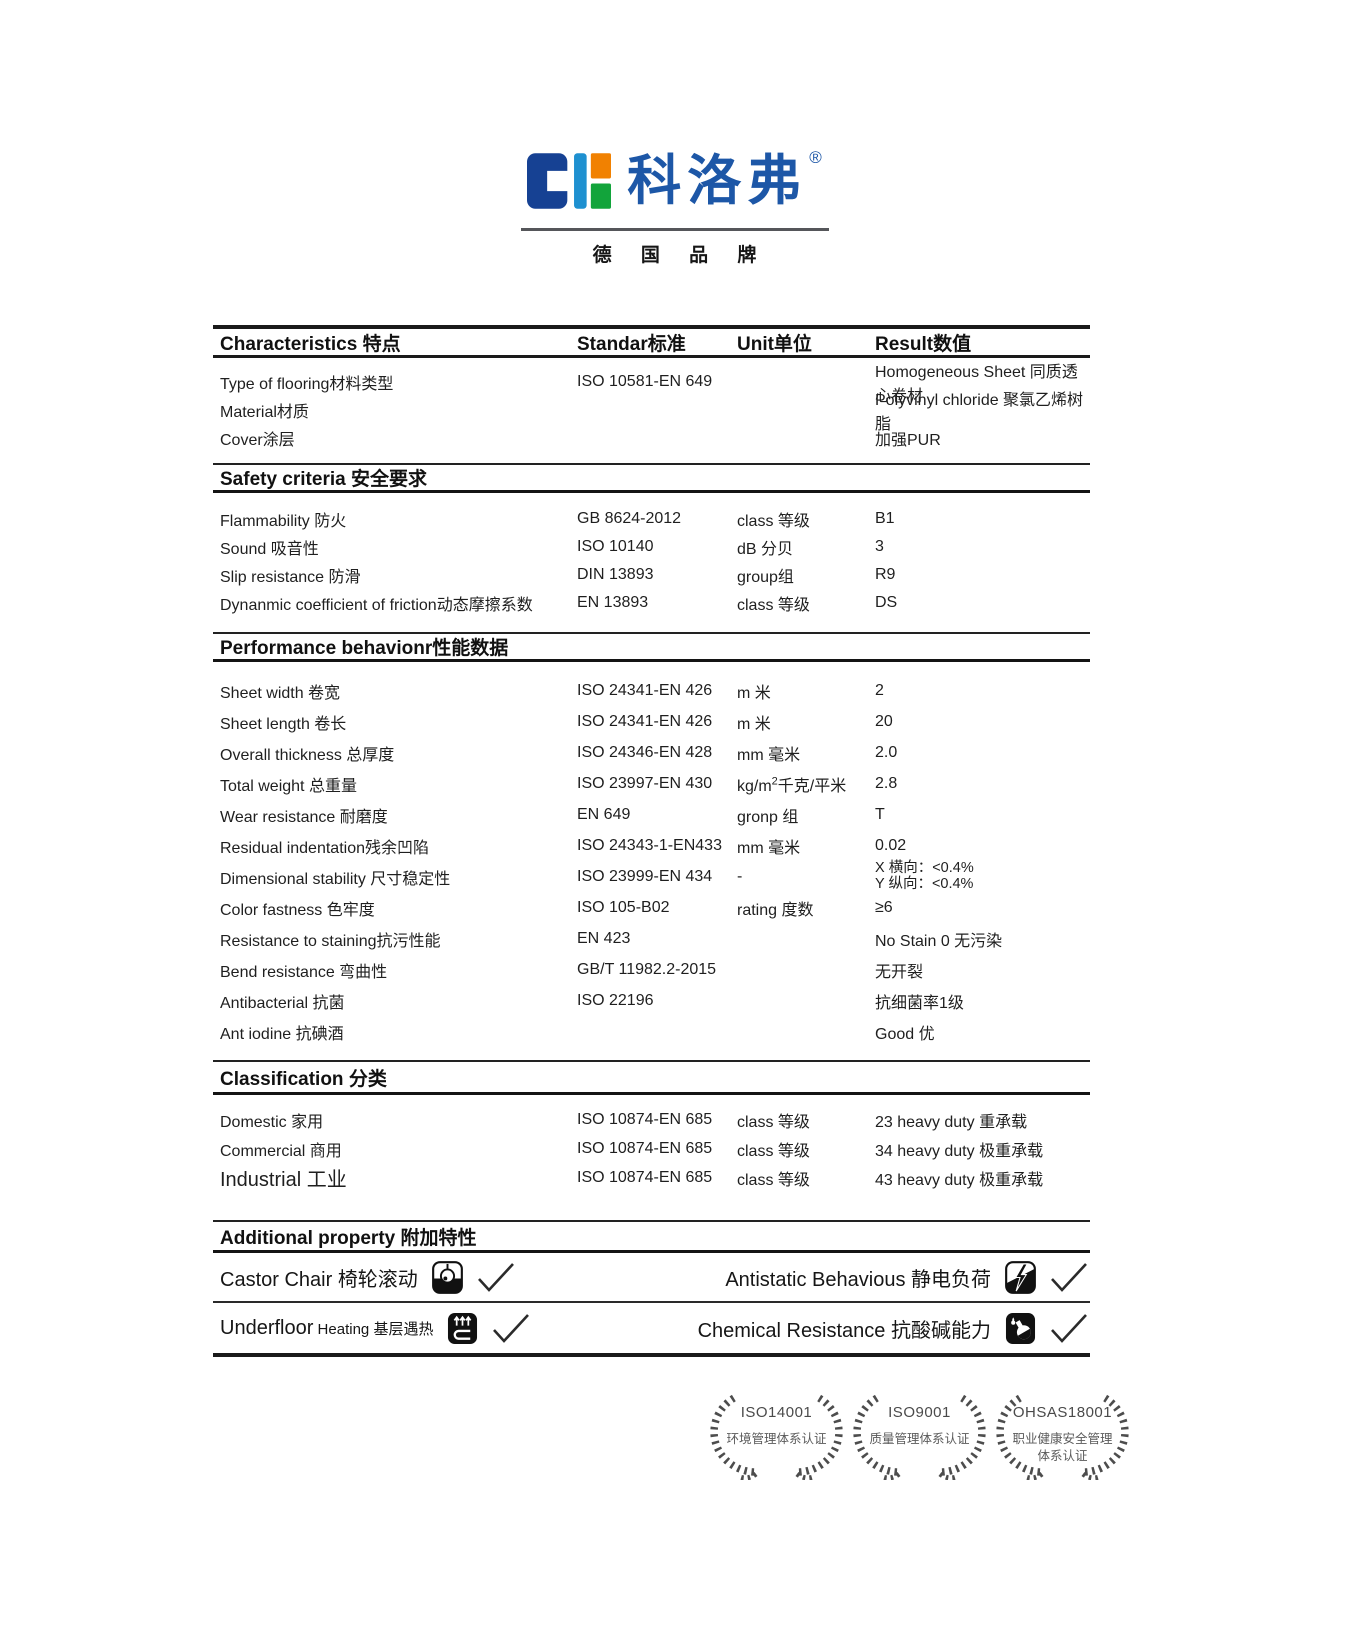 This screenshot has width=1349, height=1638. I want to click on logo-divider, so click(674, 229).